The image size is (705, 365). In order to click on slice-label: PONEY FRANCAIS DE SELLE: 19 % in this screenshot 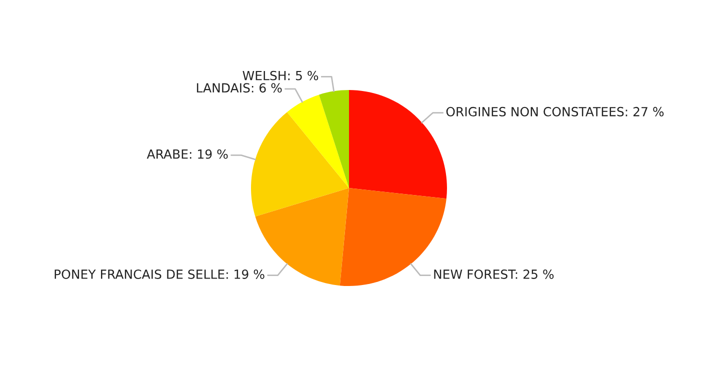, I will do `click(159, 274)`.